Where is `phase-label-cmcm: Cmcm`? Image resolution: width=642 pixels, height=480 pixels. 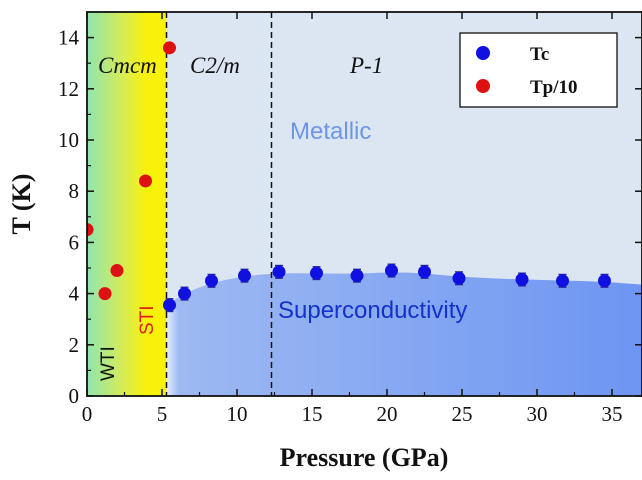
phase-label-cmcm: Cmcm is located at coordinates (127, 65).